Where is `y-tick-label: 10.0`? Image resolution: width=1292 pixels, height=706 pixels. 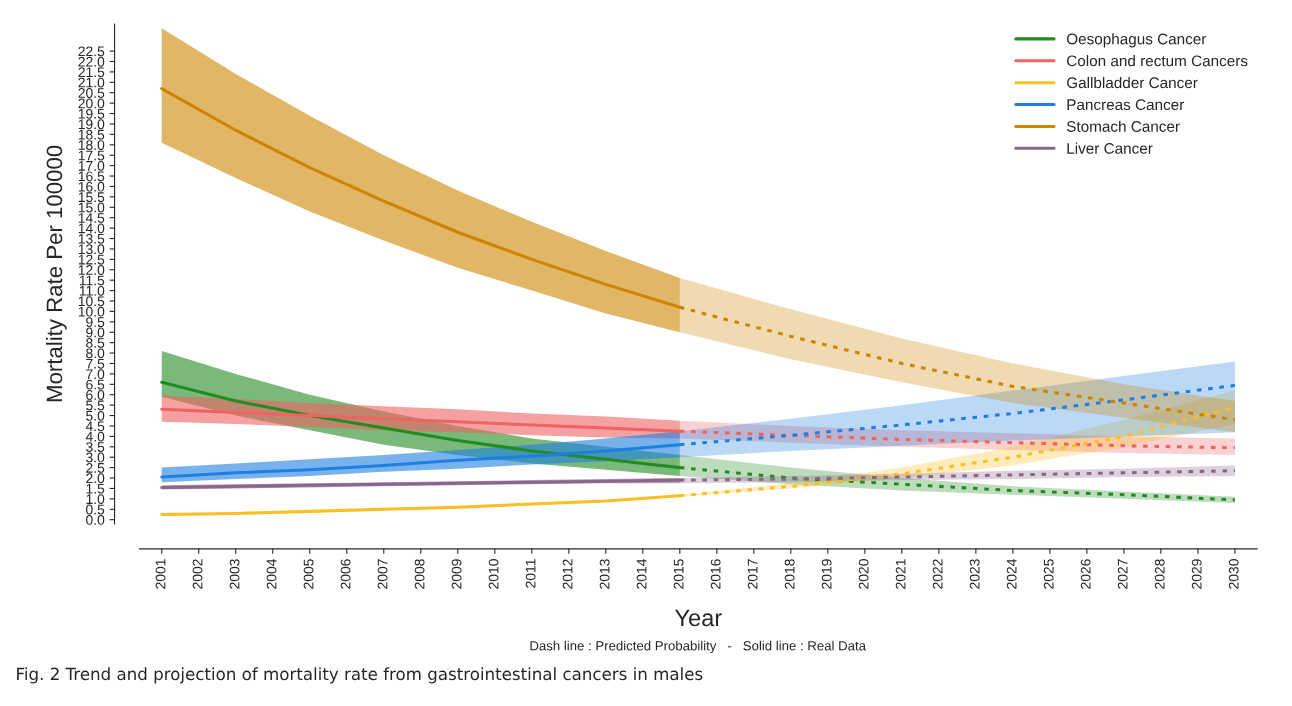 y-tick-label: 10.0 is located at coordinates (91, 311).